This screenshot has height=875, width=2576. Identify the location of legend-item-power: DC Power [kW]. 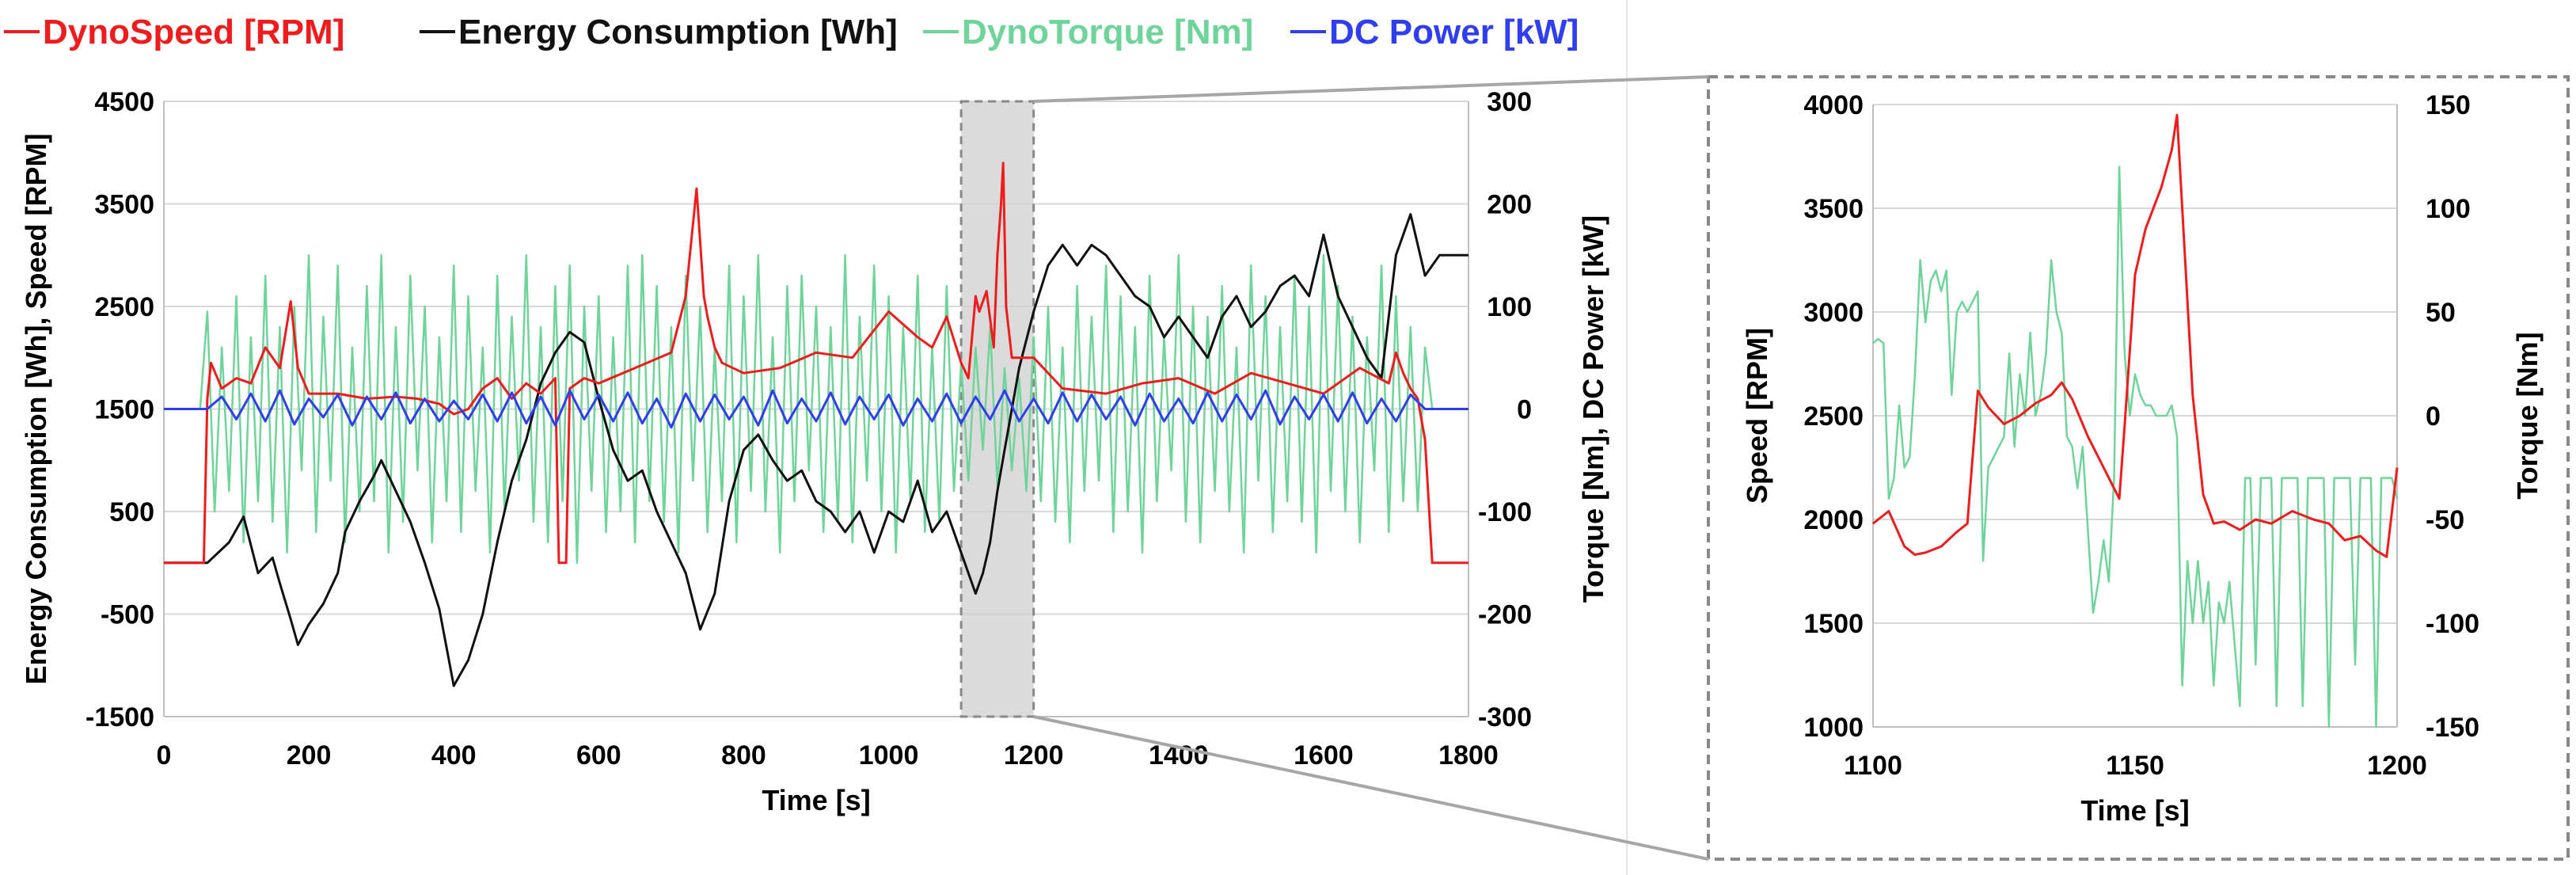
(1434, 32).